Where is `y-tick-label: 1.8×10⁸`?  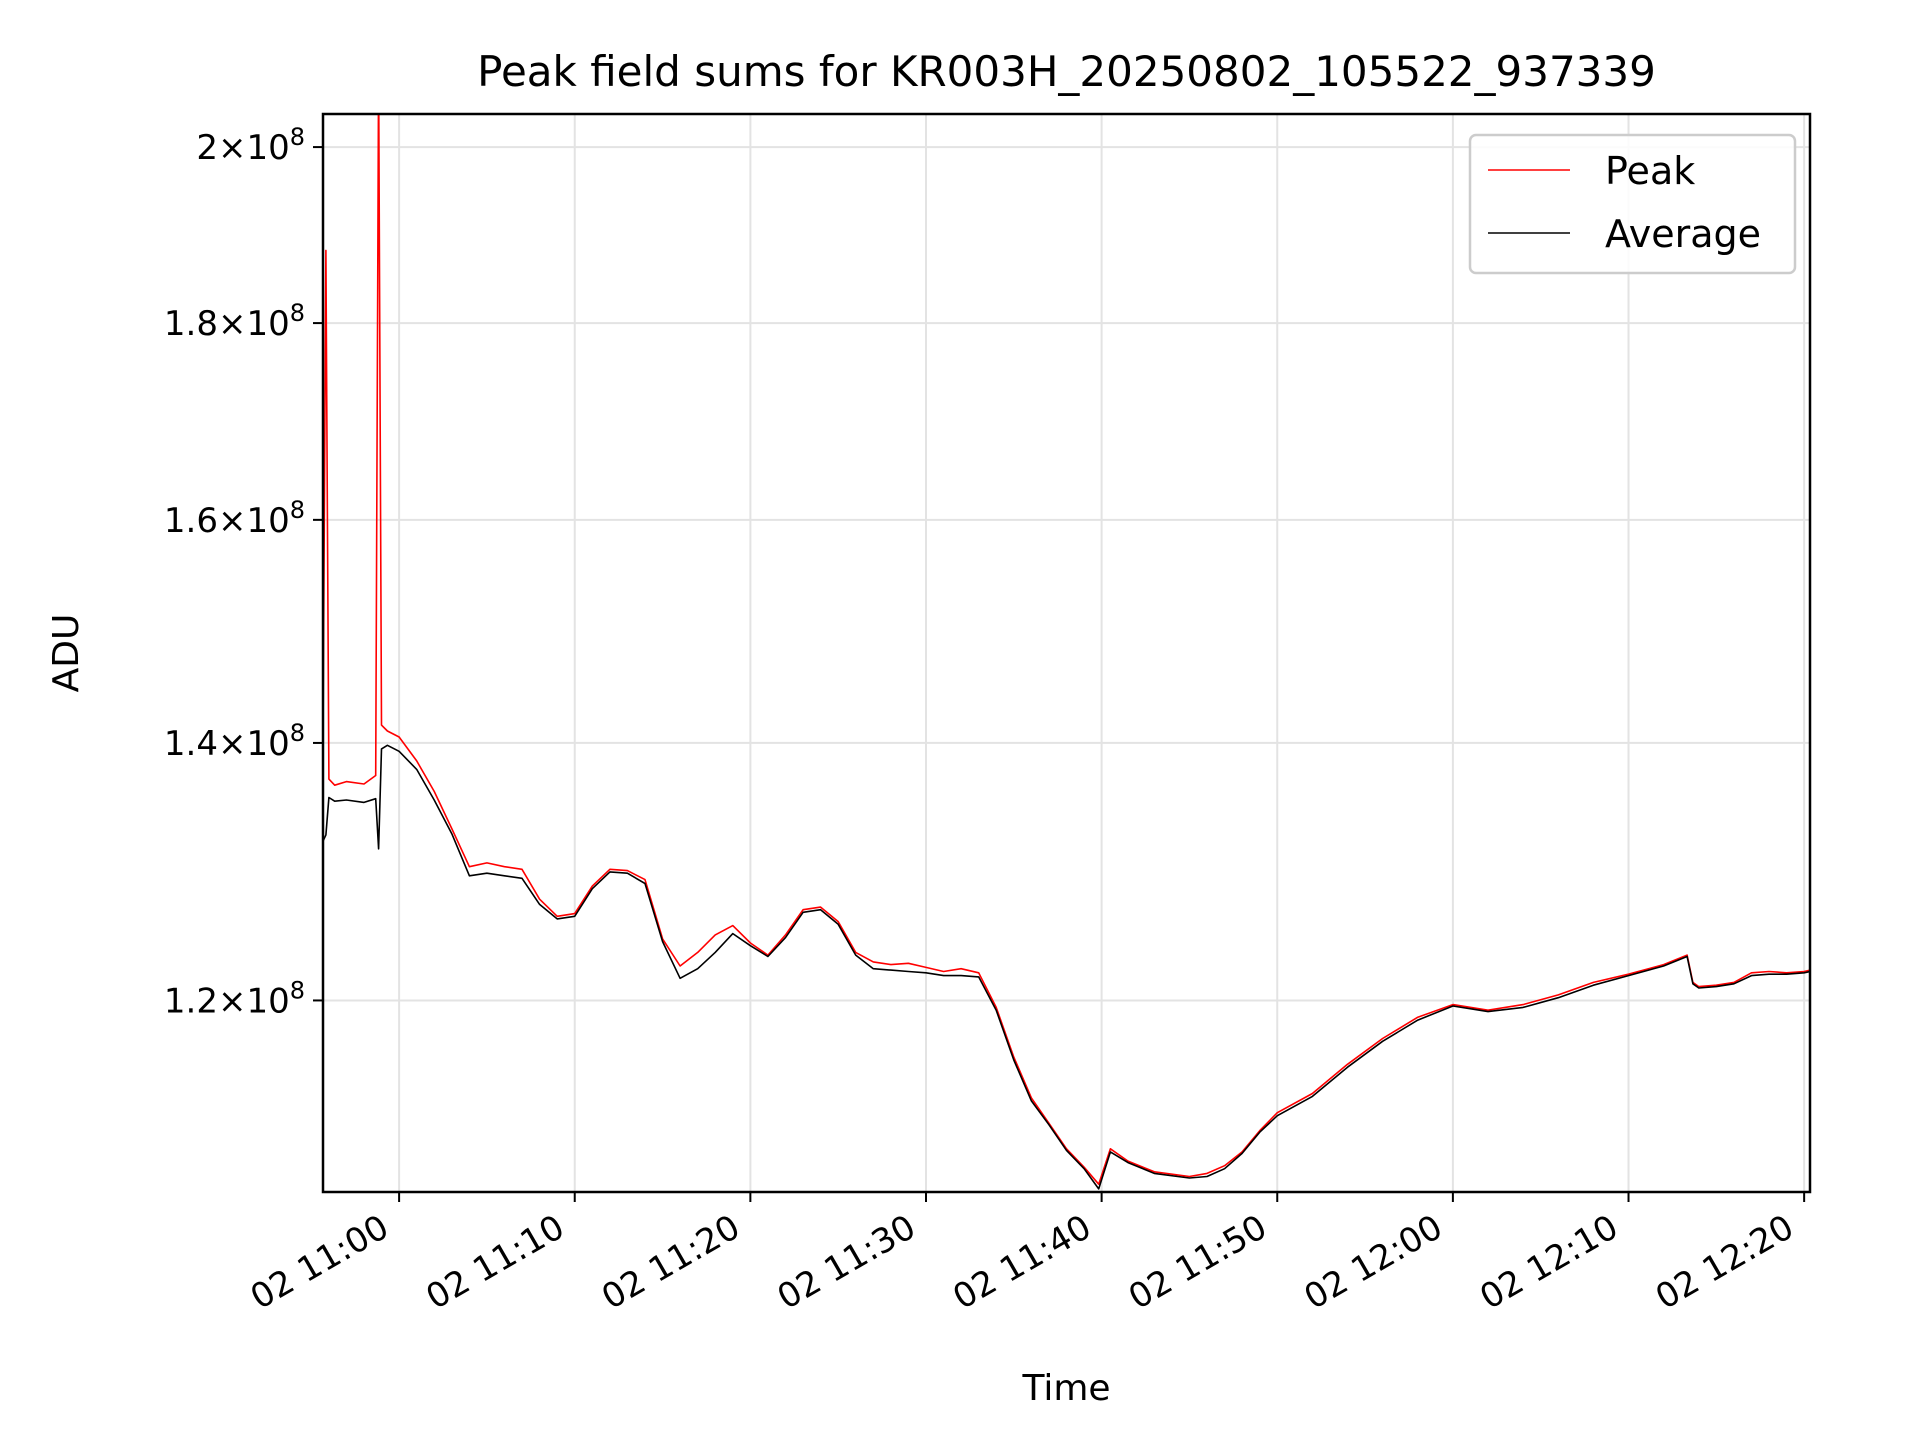
y-tick-label: 1.8×10⁸ is located at coordinates (234, 321).